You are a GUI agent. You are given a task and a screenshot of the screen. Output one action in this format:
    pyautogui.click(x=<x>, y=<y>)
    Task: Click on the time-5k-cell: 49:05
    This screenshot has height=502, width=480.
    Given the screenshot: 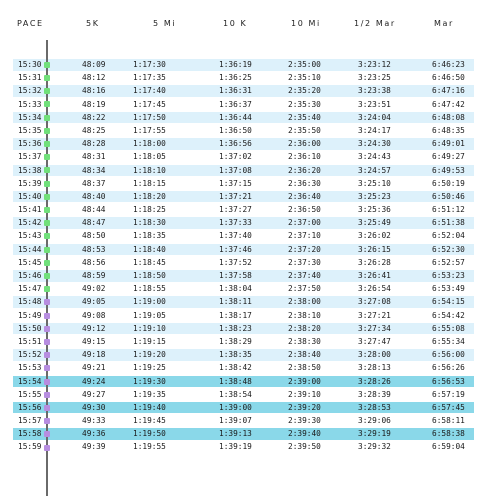 What is the action you would take?
    pyautogui.click(x=94, y=302)
    